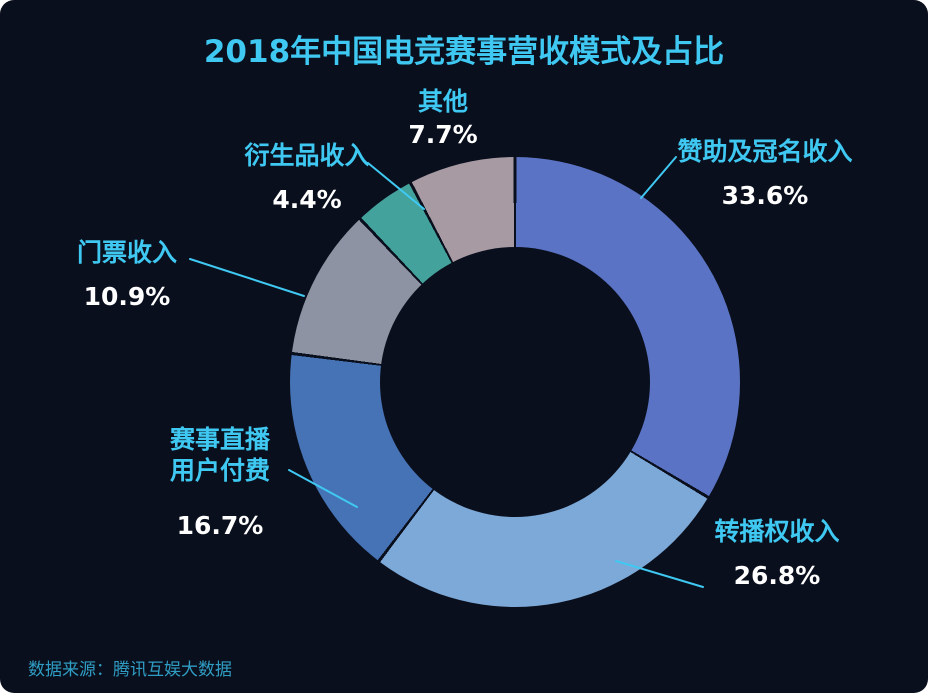 The height and width of the screenshot is (693, 928). What do you see at coordinates (765, 151) in the screenshot?
I see `label-sponsorship: 赞助及冠名收入` at bounding box center [765, 151].